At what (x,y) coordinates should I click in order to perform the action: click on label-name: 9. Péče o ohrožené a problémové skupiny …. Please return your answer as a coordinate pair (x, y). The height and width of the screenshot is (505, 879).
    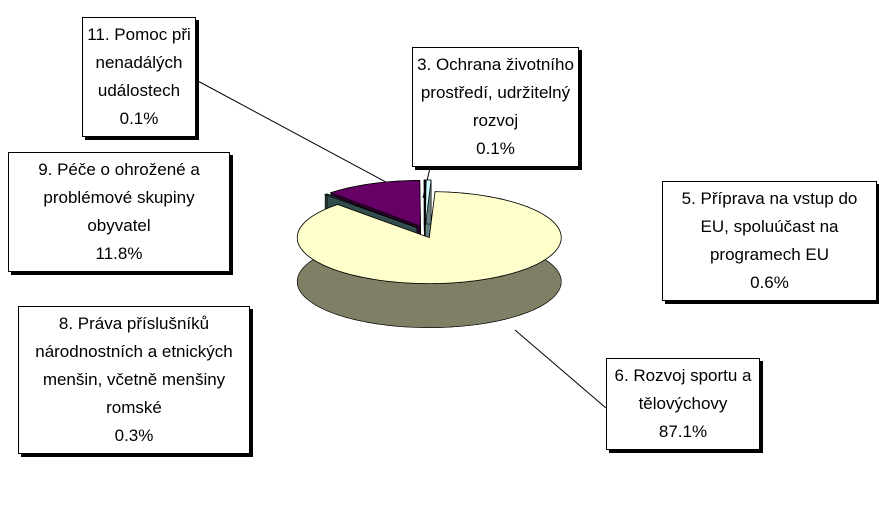
    Looking at the image, I should click on (119, 197).